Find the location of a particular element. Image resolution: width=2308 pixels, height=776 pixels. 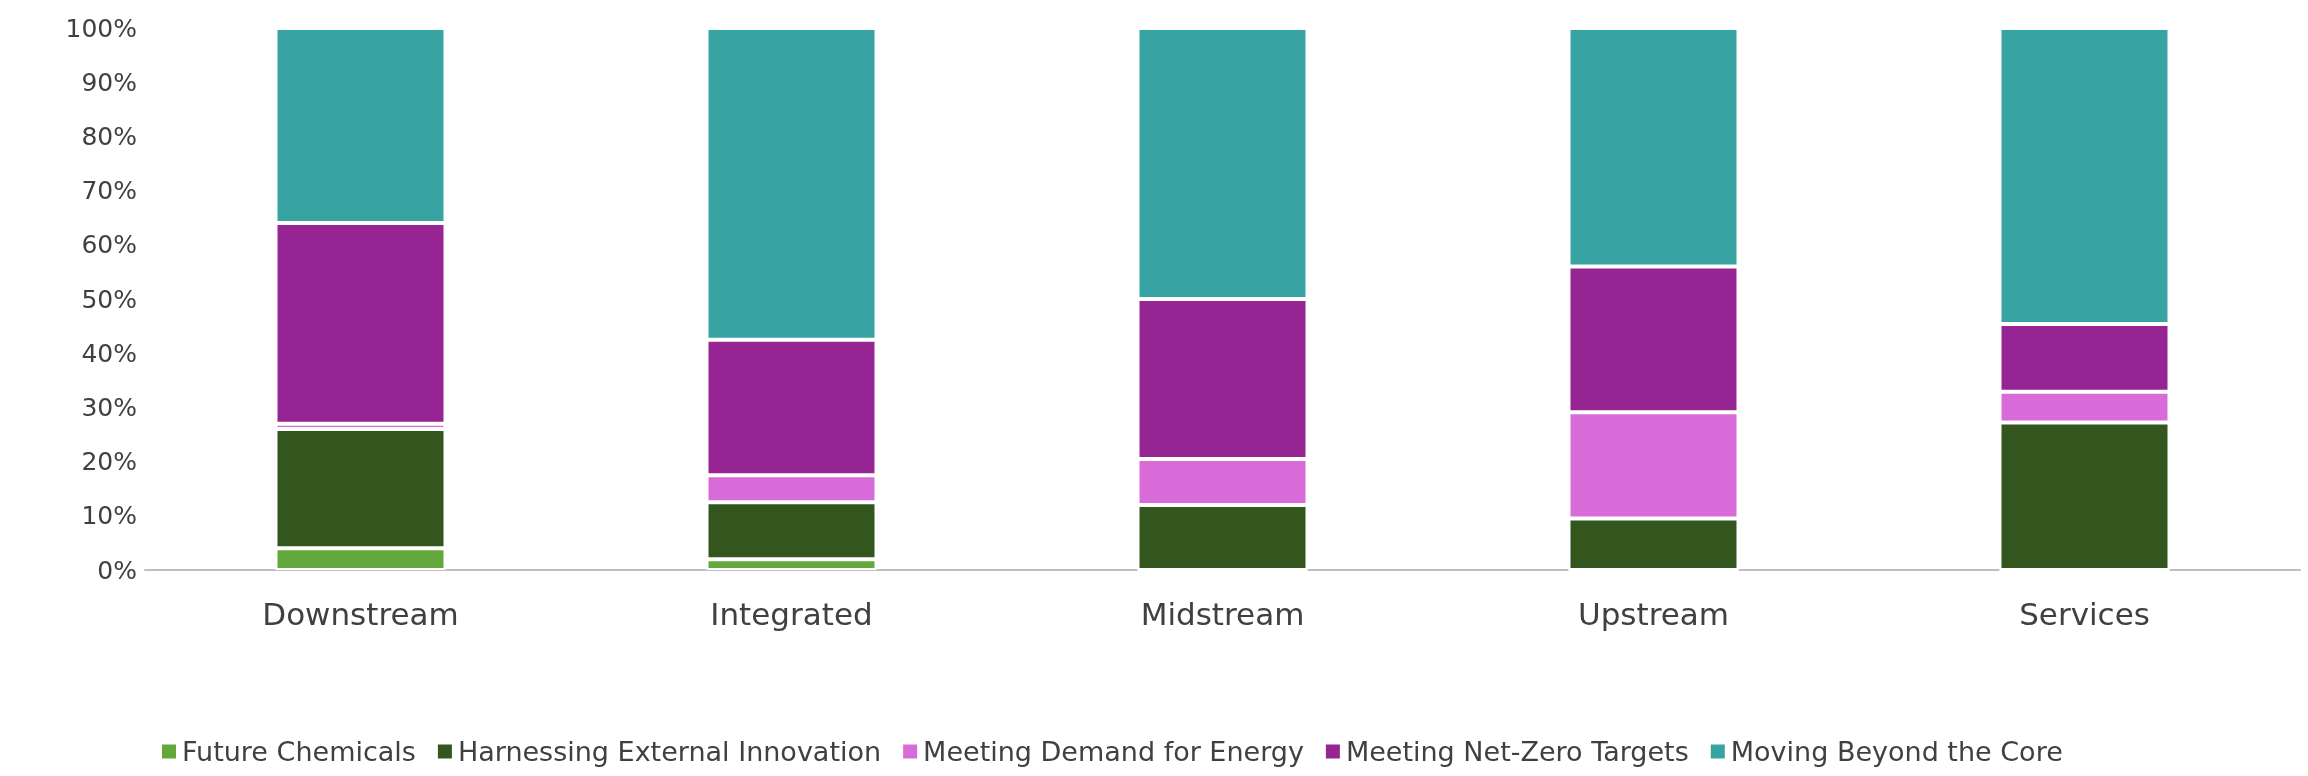

legend-label: Moving Beyond the Core is located at coordinates (1896, 751).